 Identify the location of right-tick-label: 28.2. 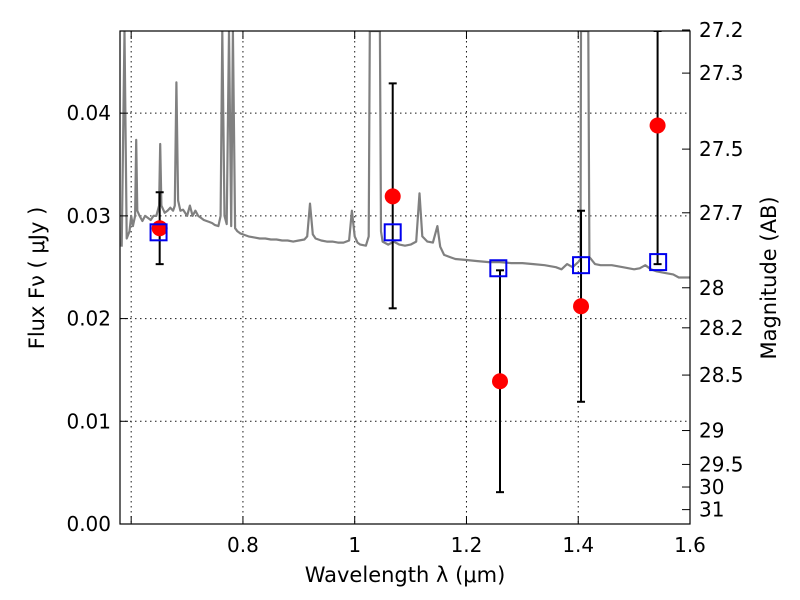
(721, 328).